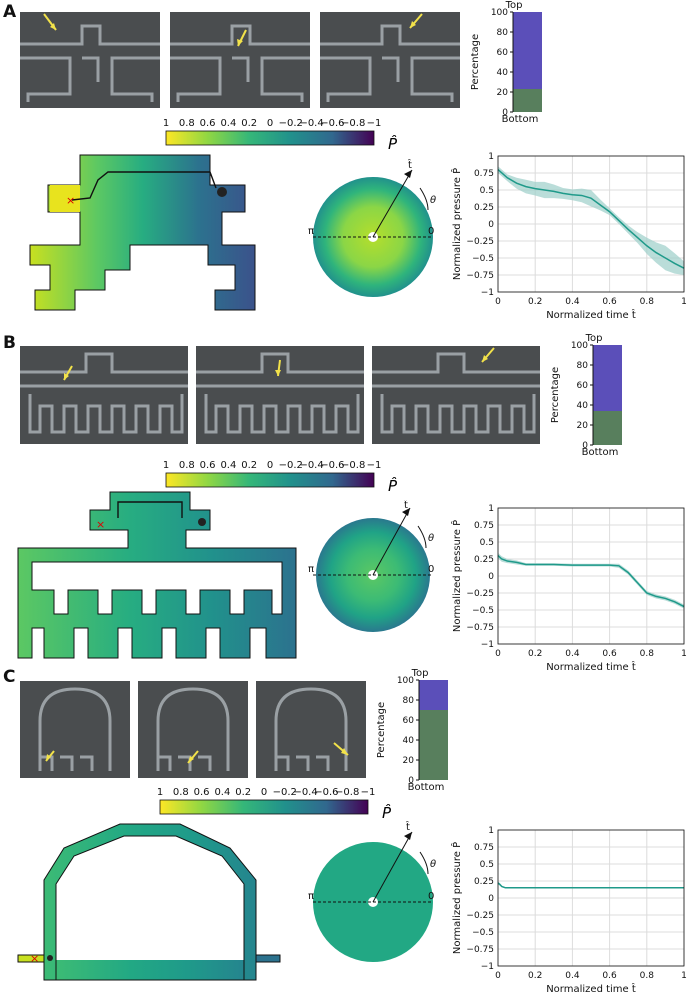 This screenshot has height=1000, width=688. Describe the element at coordinates (408, 731) in the screenshot. I see `stacked-yticks-c: 0 20 40 60 80 100` at that location.